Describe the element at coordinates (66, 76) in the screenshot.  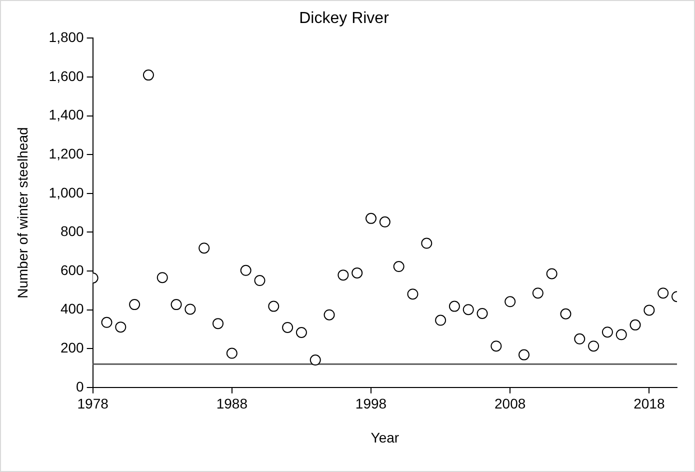
I see `y-tick-label: 1,600` at that location.